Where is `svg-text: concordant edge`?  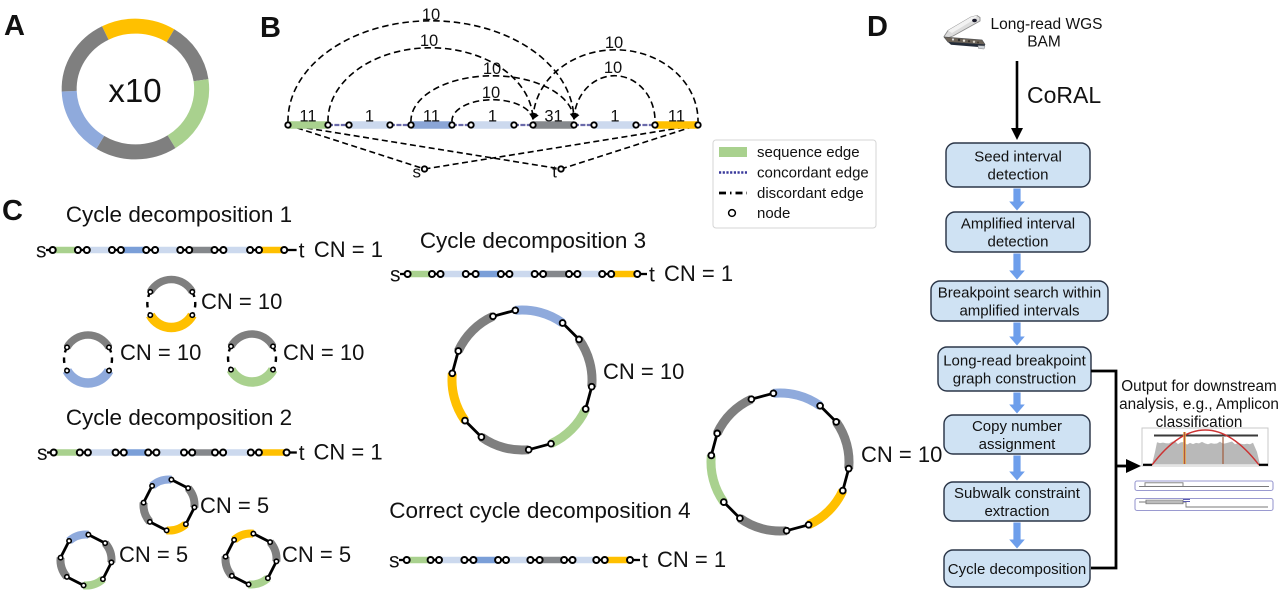 svg-text: concordant edge is located at coordinates (813, 173).